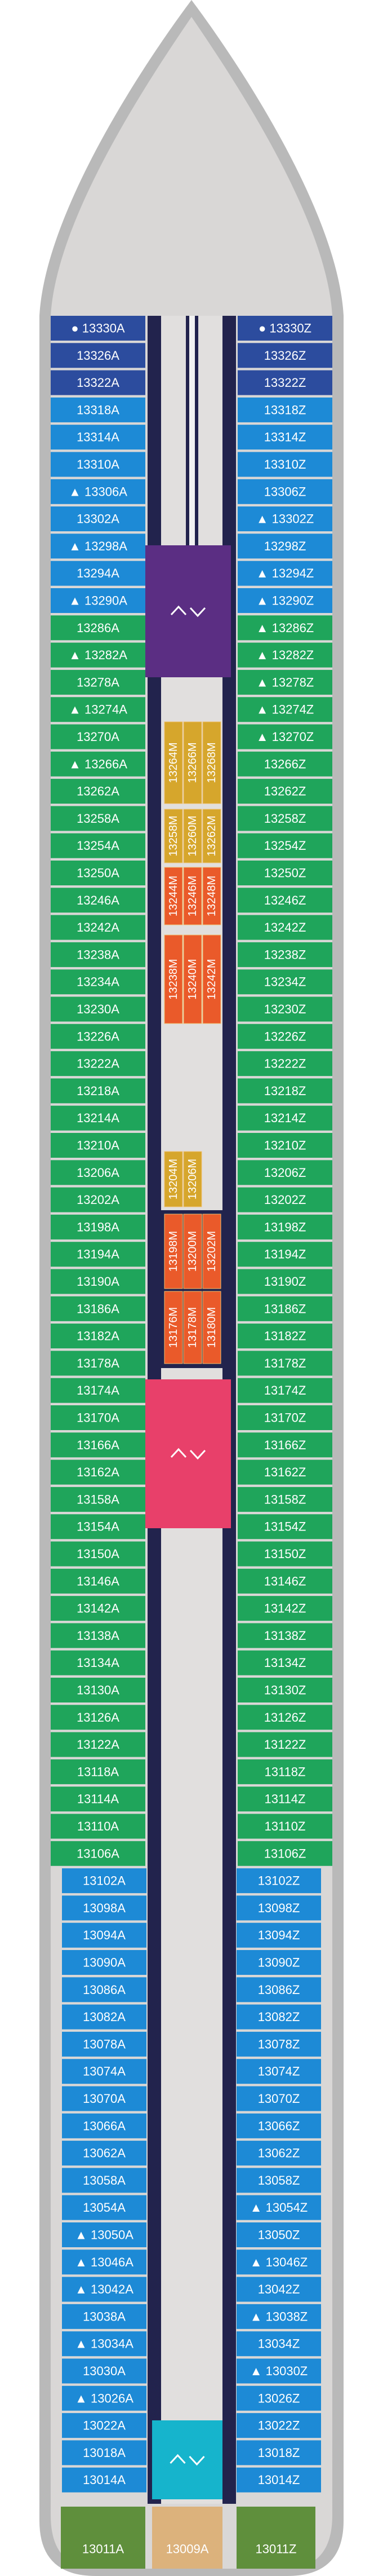  Describe the element at coordinates (285, 491) in the screenshot. I see `cabin-label: 13306Z` at that location.